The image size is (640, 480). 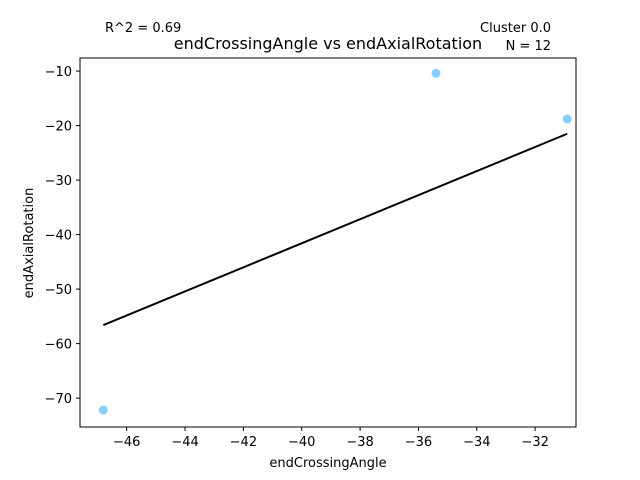 What do you see at coordinates (58, 72) in the screenshot?
I see `y-tick-label: −10` at bounding box center [58, 72].